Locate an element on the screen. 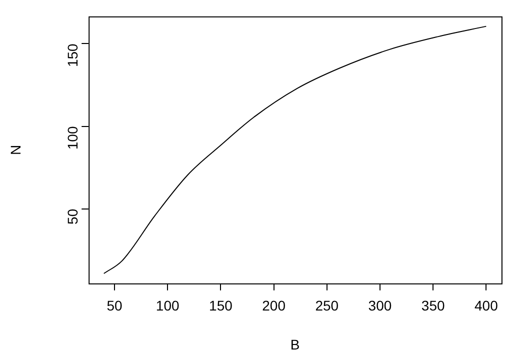  y-tick-label: 100 is located at coordinates (72, 138).